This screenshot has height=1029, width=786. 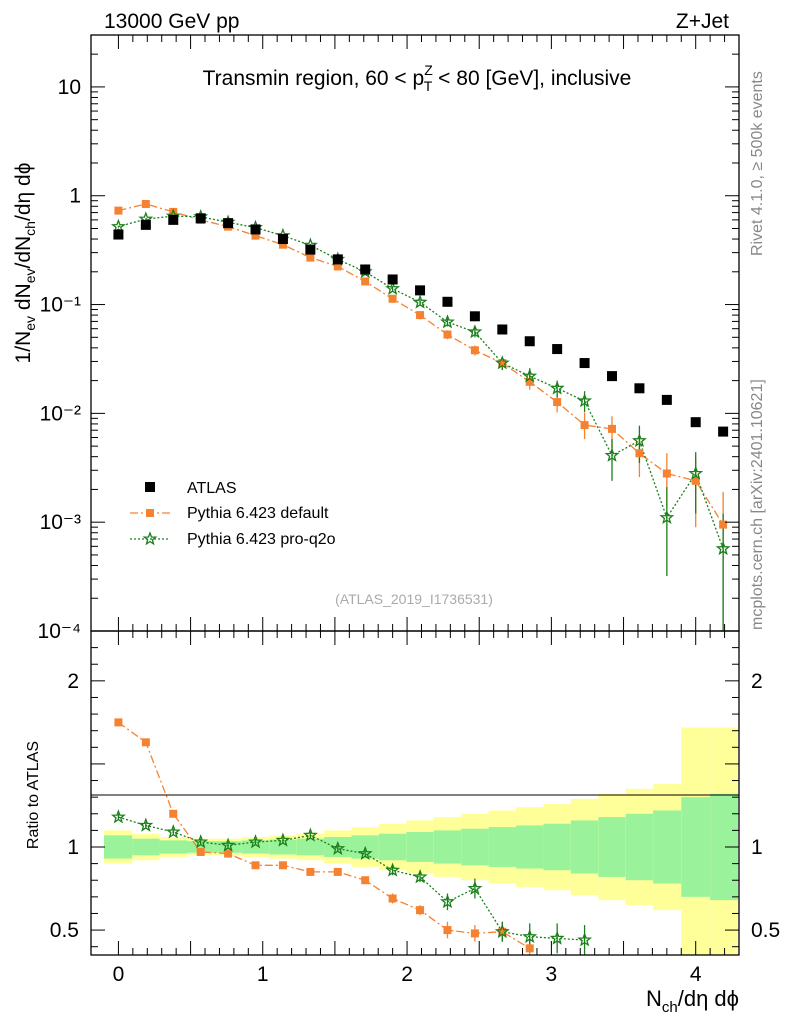 What do you see at coordinates (407, 974) in the screenshot?
I see `x-tick-label: 2` at bounding box center [407, 974].